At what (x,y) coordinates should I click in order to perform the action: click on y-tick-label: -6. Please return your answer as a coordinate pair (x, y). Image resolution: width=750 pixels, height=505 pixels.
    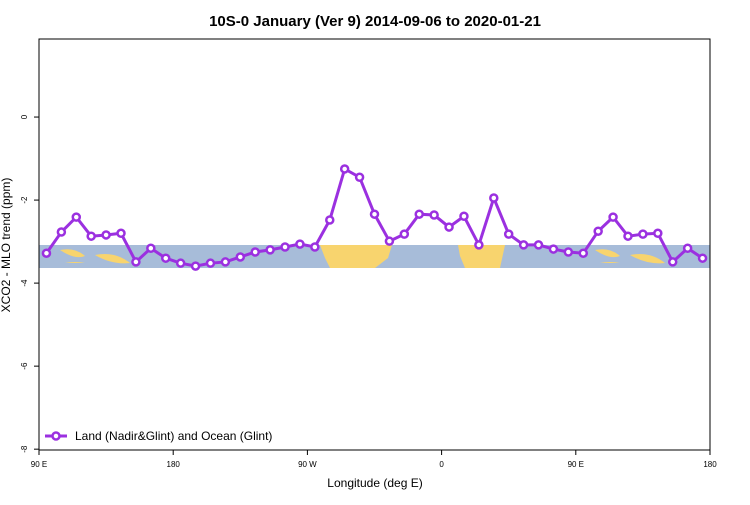
    Looking at the image, I should click on (24, 366).